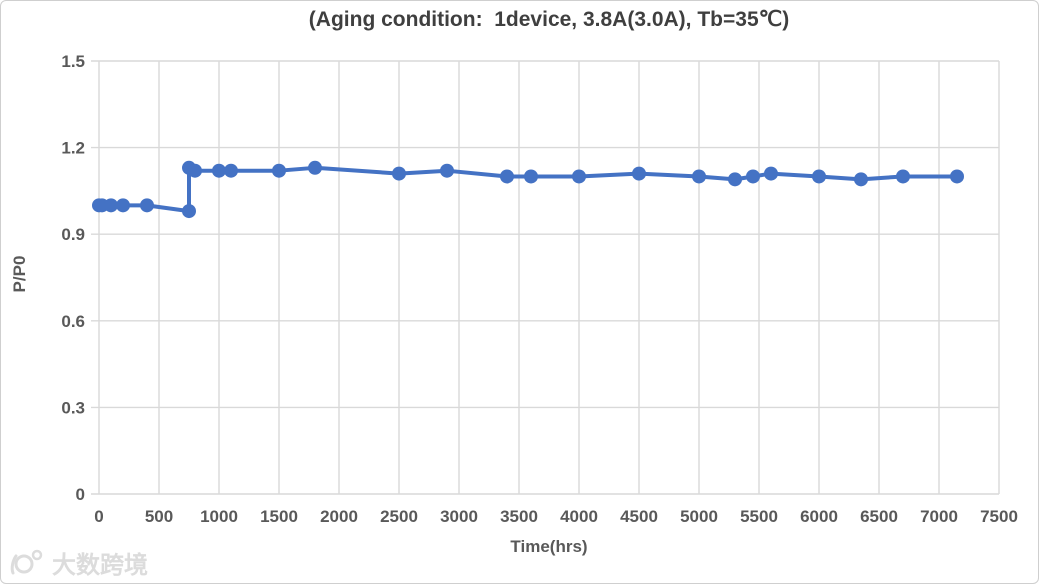 Image resolution: width=1039 pixels, height=584 pixels. Describe the element at coordinates (73, 407) in the screenshot. I see `y-tick-label: 0.3` at that location.